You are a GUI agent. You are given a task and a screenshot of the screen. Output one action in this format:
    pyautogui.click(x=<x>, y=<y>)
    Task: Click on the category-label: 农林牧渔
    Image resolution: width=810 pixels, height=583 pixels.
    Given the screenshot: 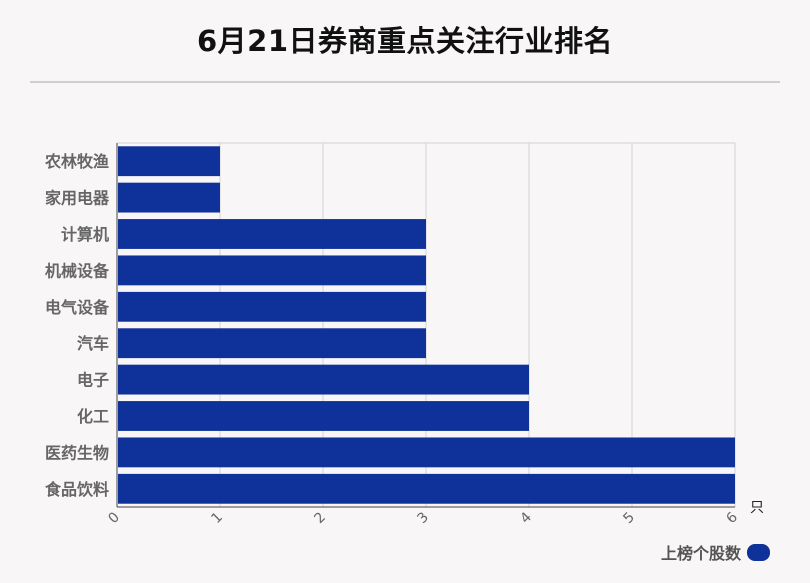 What is the action you would take?
    pyautogui.click(x=76, y=161)
    